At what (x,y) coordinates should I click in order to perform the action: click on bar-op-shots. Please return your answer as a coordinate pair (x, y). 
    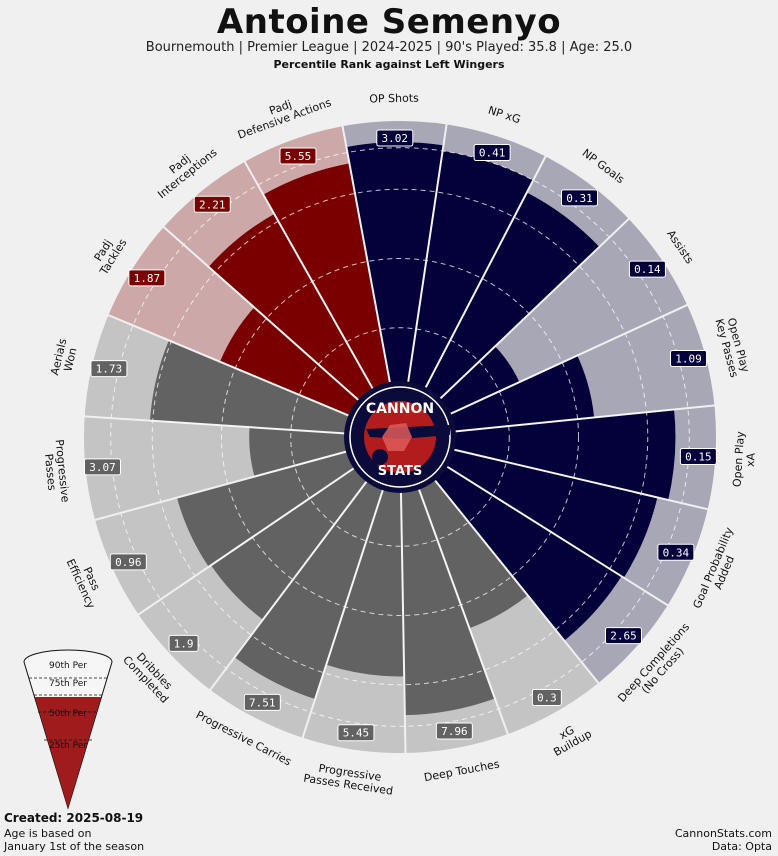
    Looking at the image, I should click on (395, 270).